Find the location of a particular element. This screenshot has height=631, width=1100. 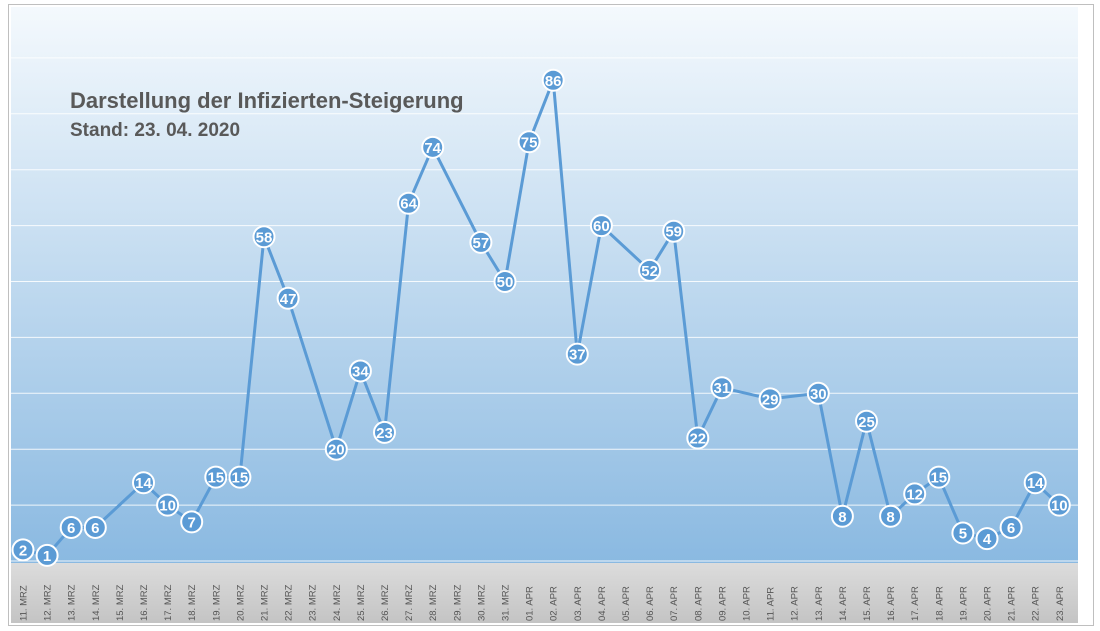

x-axis-band is located at coordinates (544, 593).